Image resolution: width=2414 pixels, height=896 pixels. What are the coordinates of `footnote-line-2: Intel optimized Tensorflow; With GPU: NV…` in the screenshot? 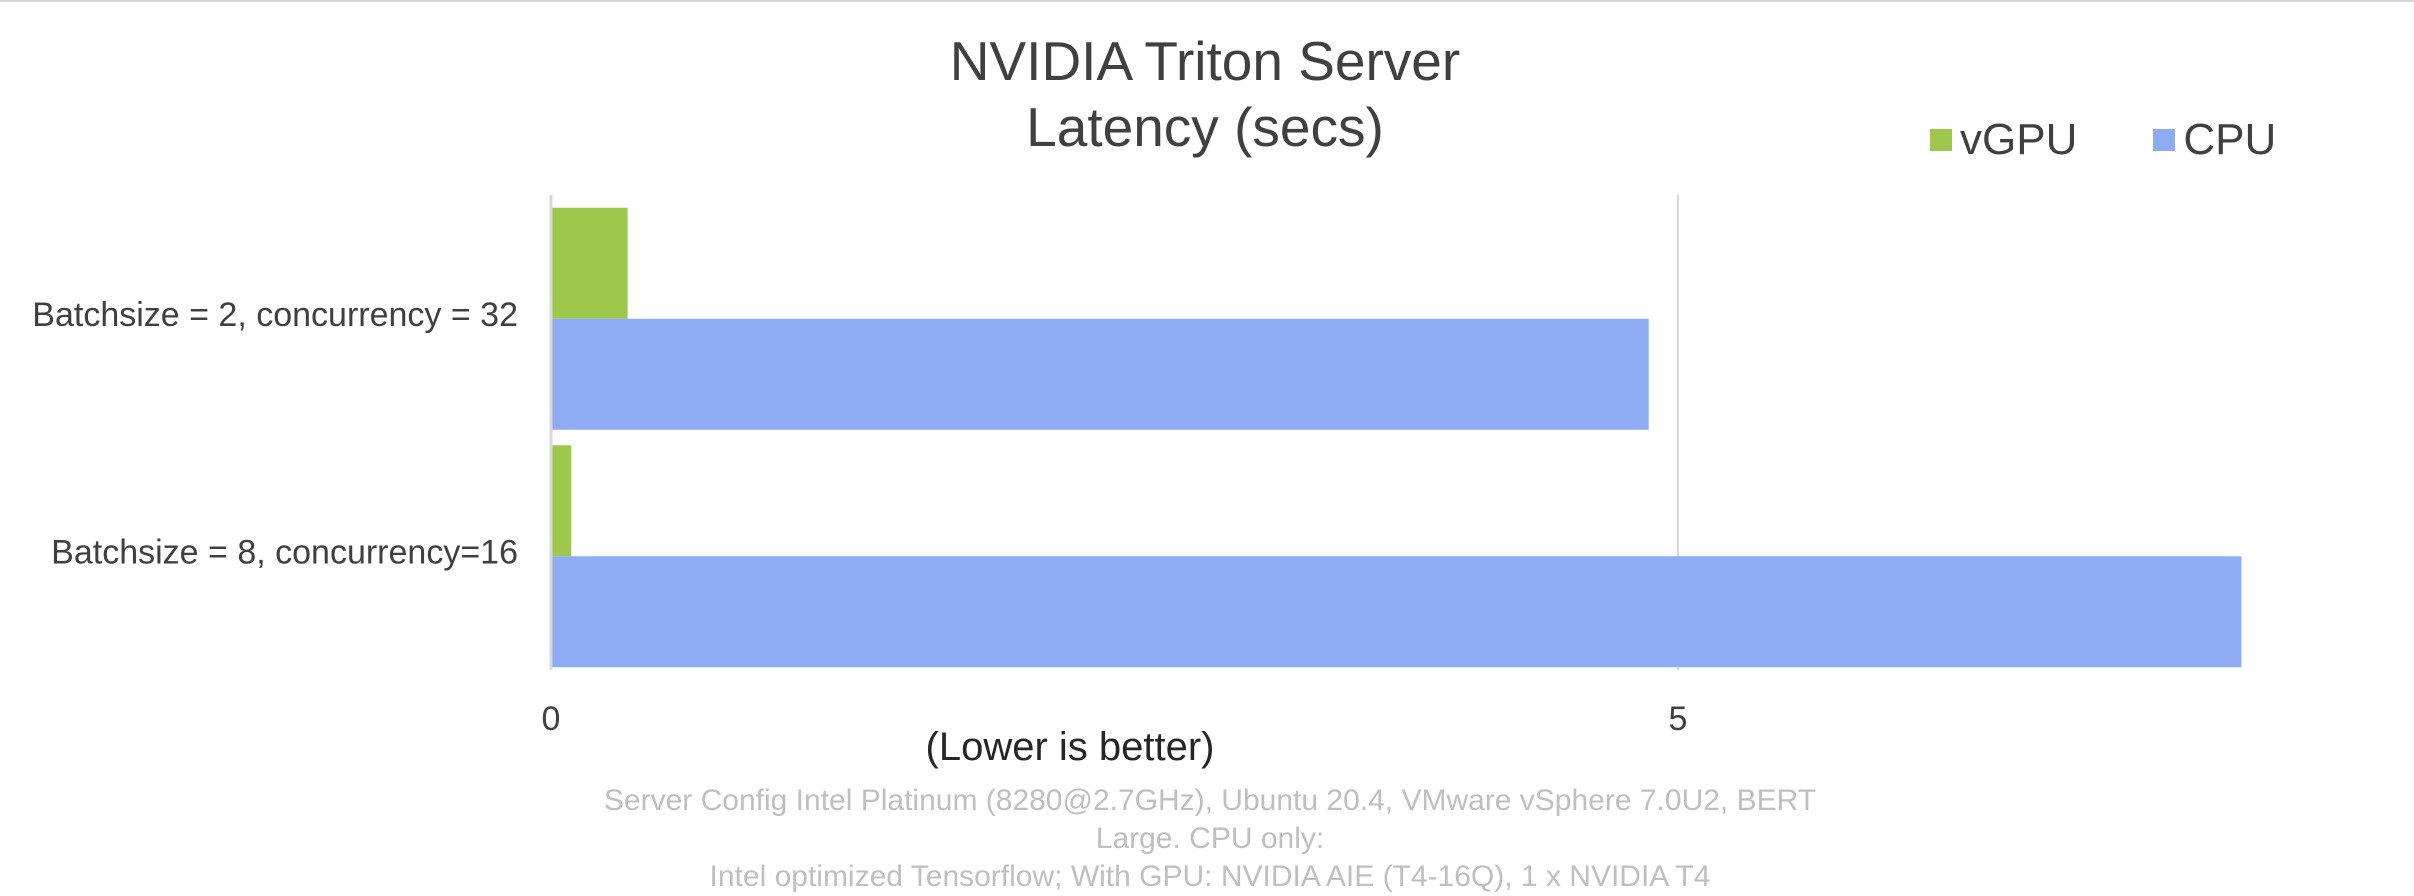 It's located at (1210, 876).